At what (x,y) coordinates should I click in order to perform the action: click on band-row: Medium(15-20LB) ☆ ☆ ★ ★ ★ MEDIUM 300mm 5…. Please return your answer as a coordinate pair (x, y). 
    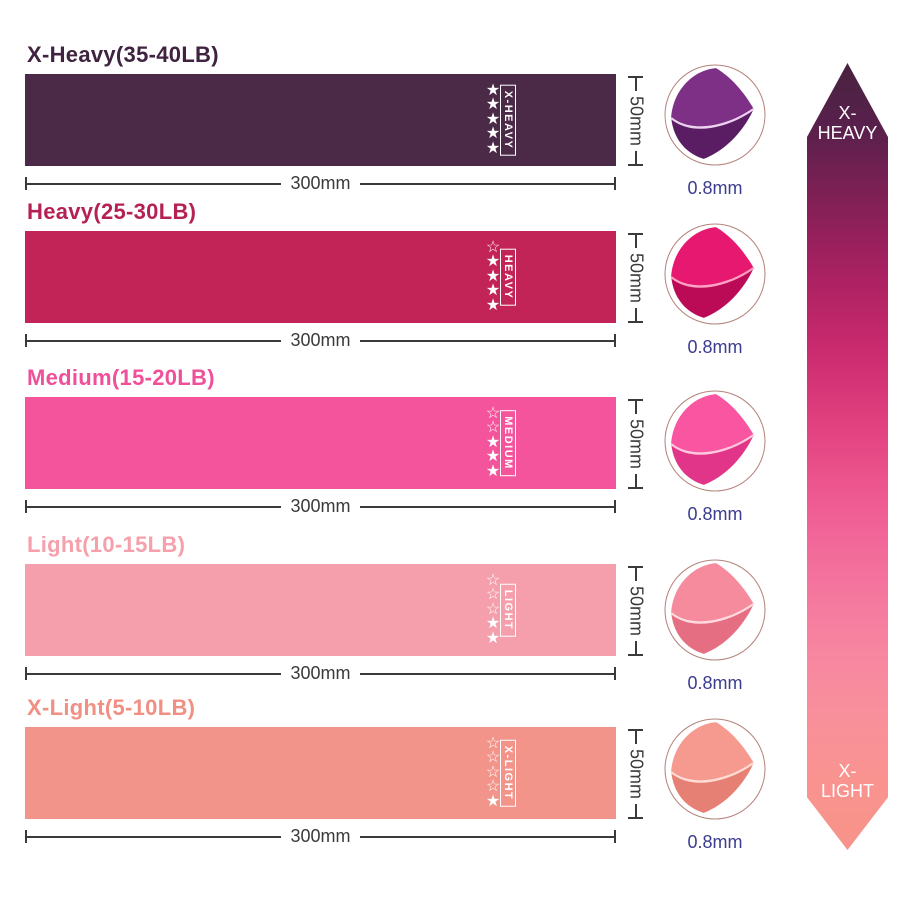
    Looking at the image, I should click on (335, 440).